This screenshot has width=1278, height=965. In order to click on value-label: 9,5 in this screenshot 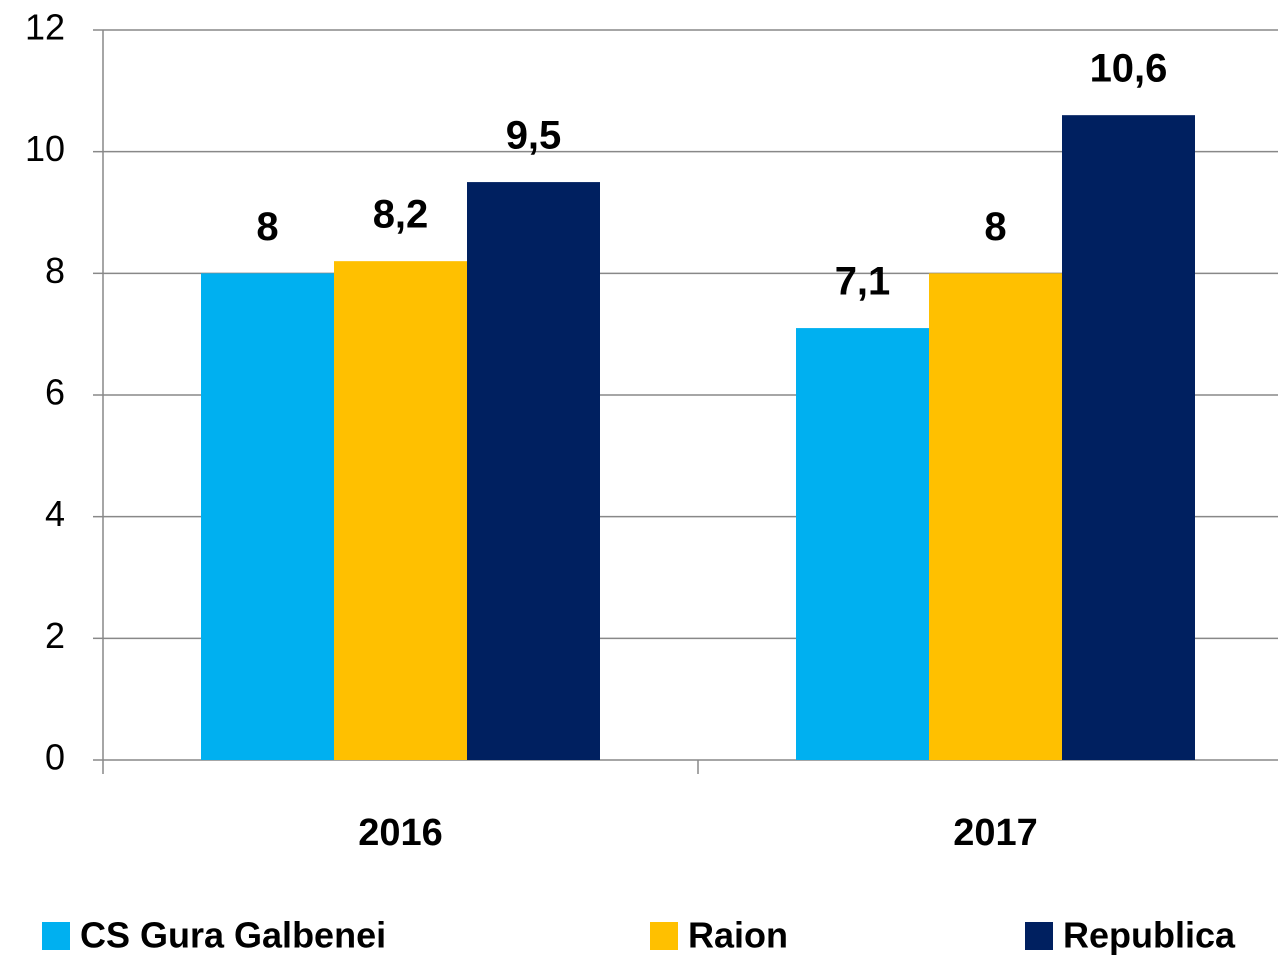, I will do `click(534, 136)`.